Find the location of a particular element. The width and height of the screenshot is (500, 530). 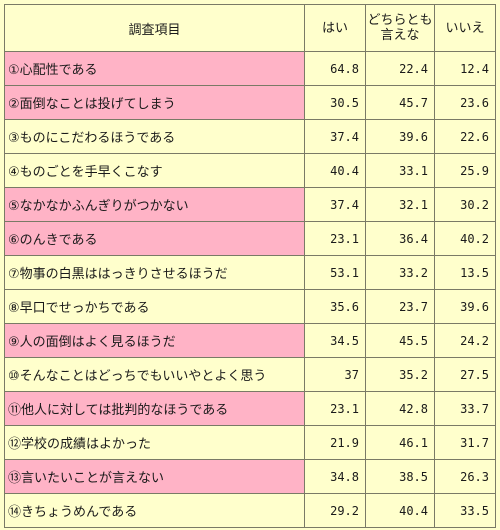

cell-yes: 35.6 is located at coordinates (335, 306).